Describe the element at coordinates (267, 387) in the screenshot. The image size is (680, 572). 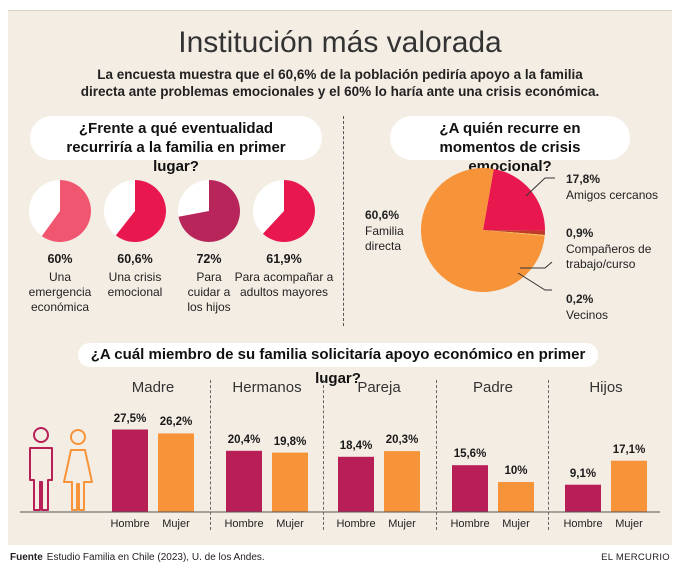
I see `bar-group-label: Hermanos` at that location.